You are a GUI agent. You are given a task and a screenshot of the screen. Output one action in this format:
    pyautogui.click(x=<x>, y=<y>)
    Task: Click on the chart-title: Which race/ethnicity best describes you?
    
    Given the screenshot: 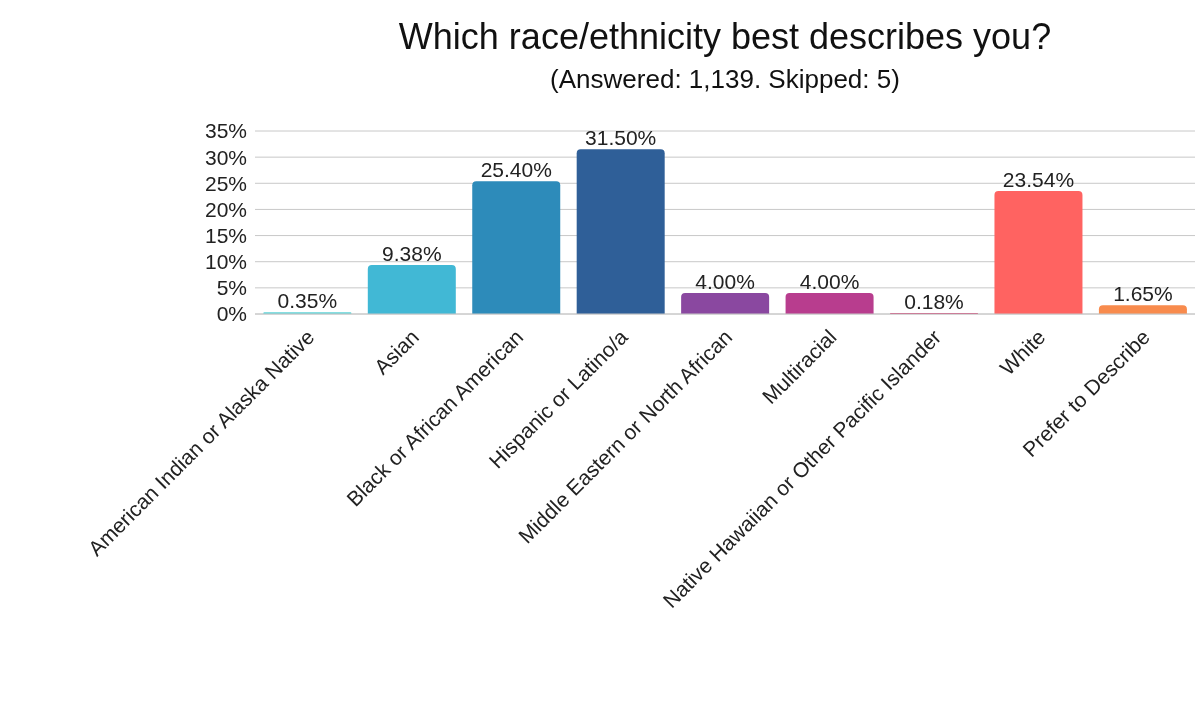 What is the action you would take?
    pyautogui.click(x=725, y=37)
    